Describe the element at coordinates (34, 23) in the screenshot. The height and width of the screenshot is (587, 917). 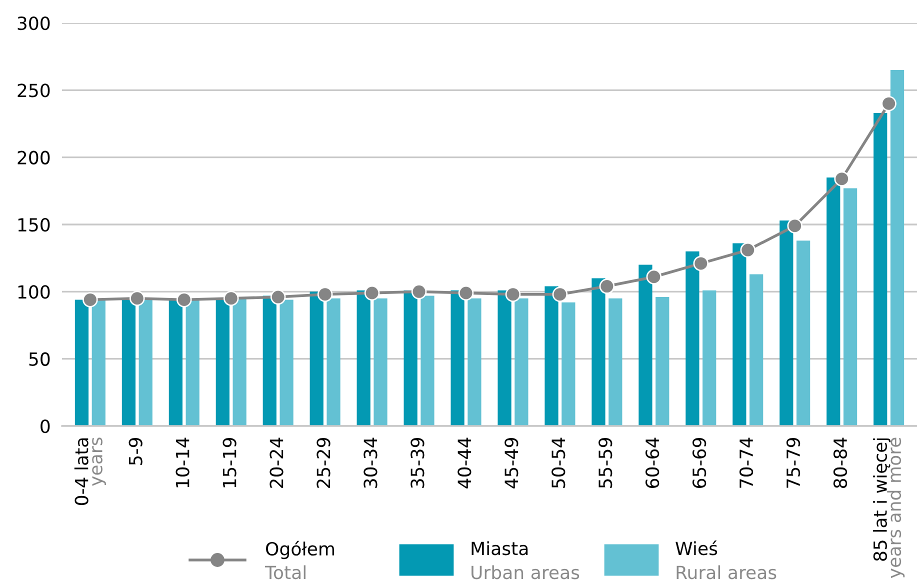
I see `y-tick-label: 300` at that location.